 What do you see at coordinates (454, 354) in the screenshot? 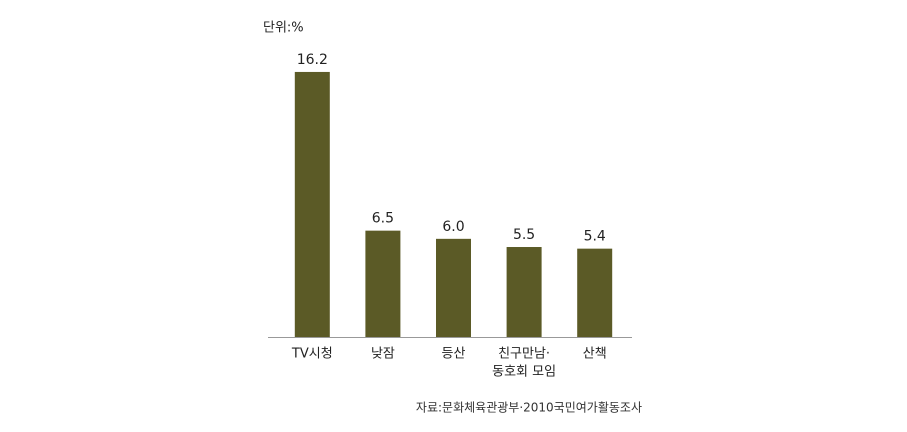
I see `x-tick-label: 등산` at bounding box center [454, 354].